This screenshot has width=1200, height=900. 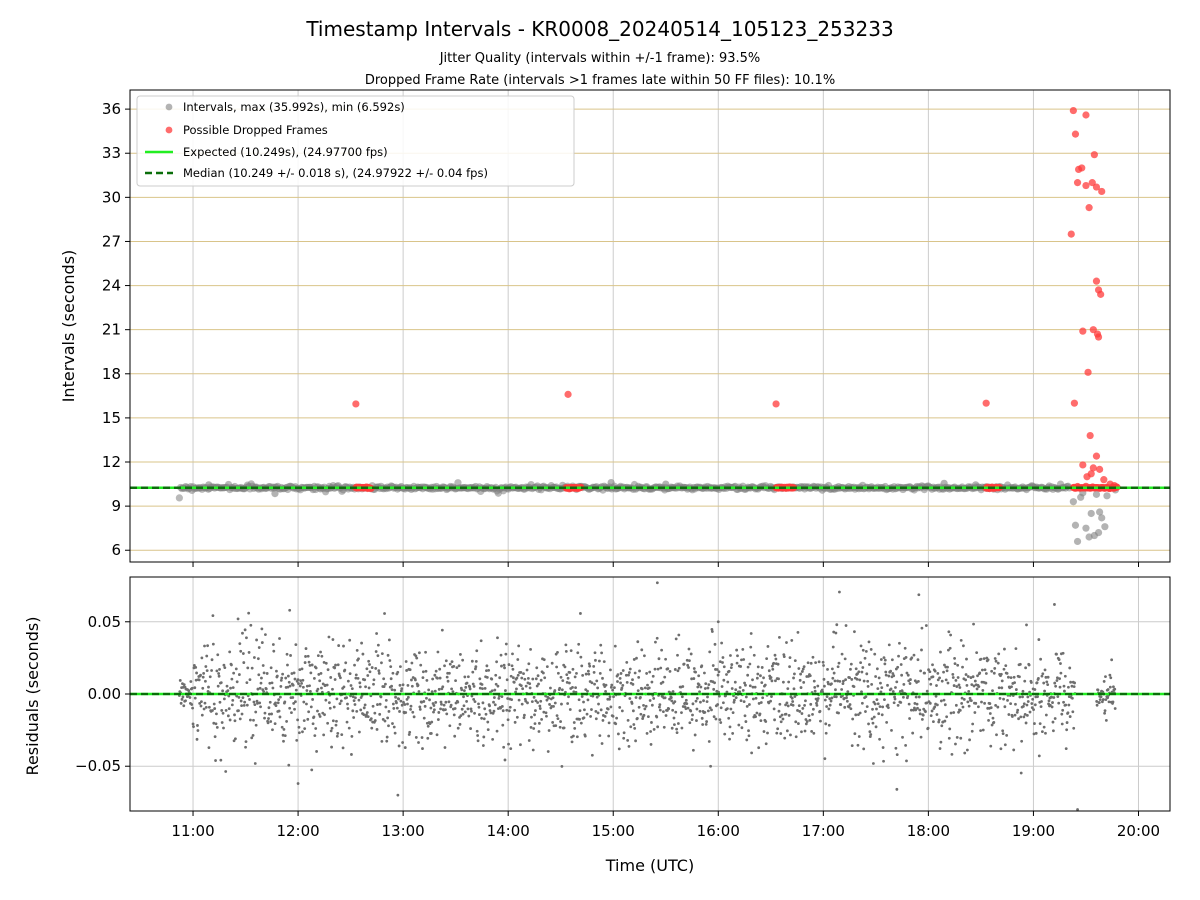 I want to click on x-axis-label: Time (UTC), so click(x=649, y=865).